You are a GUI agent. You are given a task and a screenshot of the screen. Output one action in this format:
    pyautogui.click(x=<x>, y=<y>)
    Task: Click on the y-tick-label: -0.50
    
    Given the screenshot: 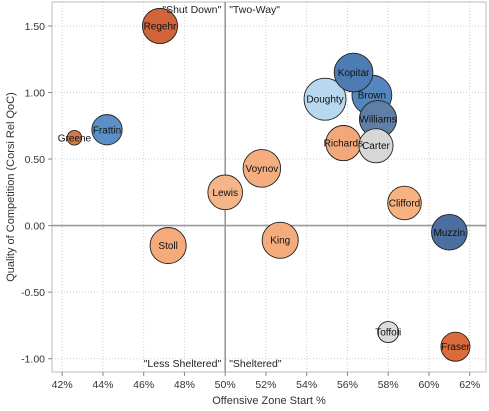 What is the action you would take?
    pyautogui.click(x=33, y=293)
    